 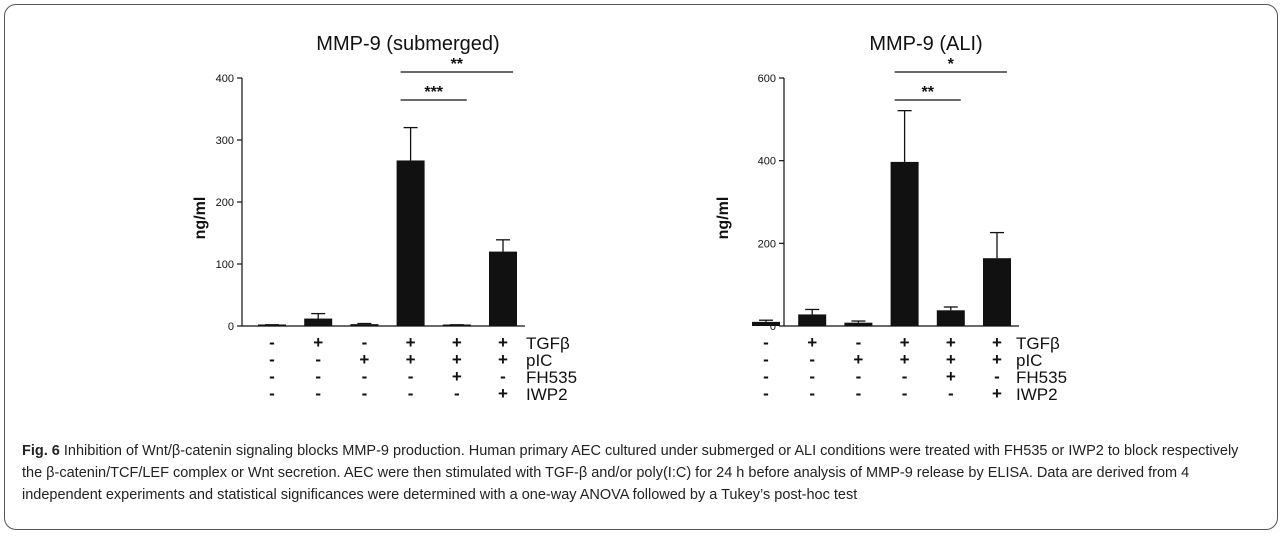 What do you see at coordinates (951, 64) in the screenshot?
I see `significance-label: *` at bounding box center [951, 64].